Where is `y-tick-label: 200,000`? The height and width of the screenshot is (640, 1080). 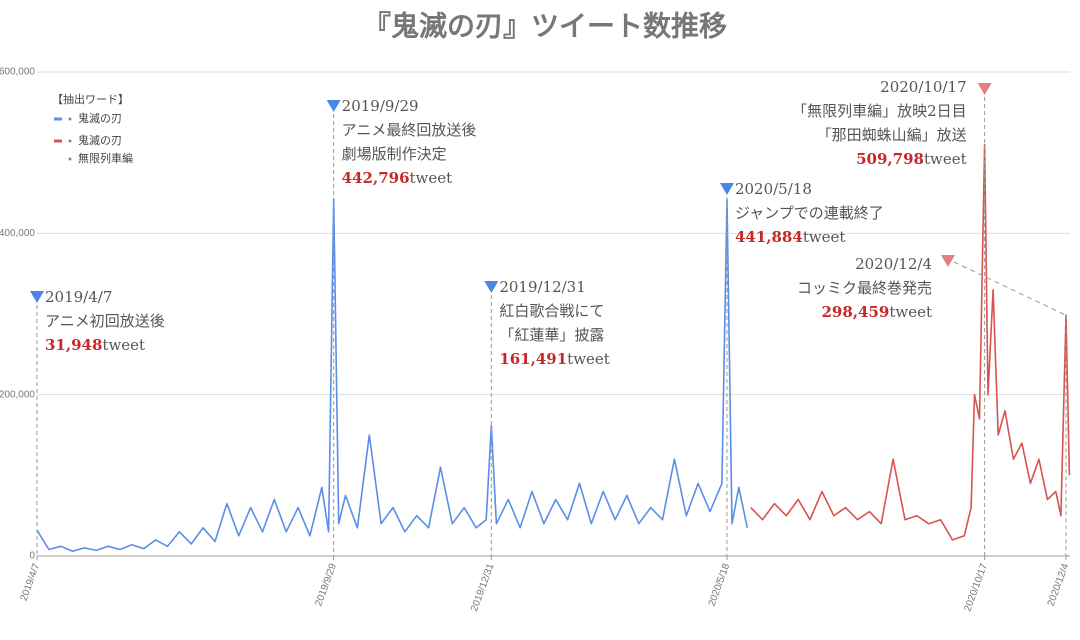
y-tick-label: 200,000 is located at coordinates (17, 394).